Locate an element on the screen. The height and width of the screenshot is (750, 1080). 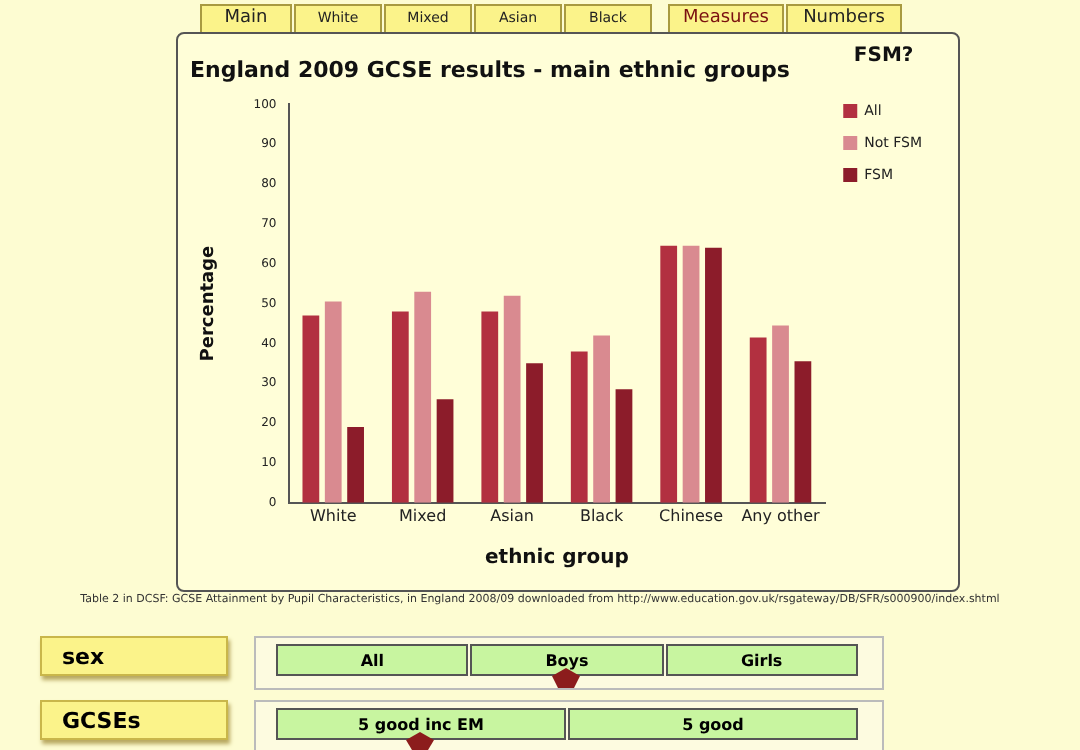
x-axis-title: ethnic group is located at coordinates (557, 558).